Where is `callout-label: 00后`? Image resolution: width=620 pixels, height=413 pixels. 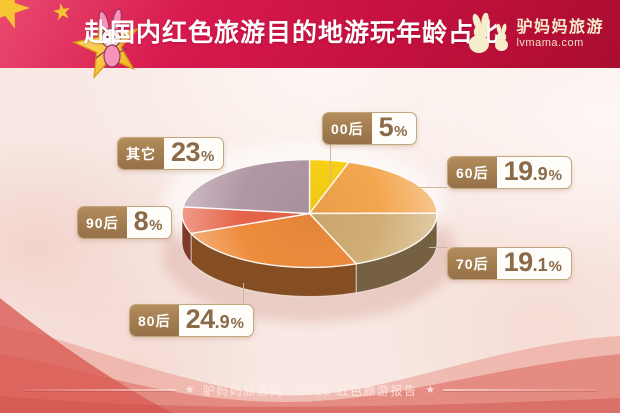
callout-label: 00后 is located at coordinates (347, 128).